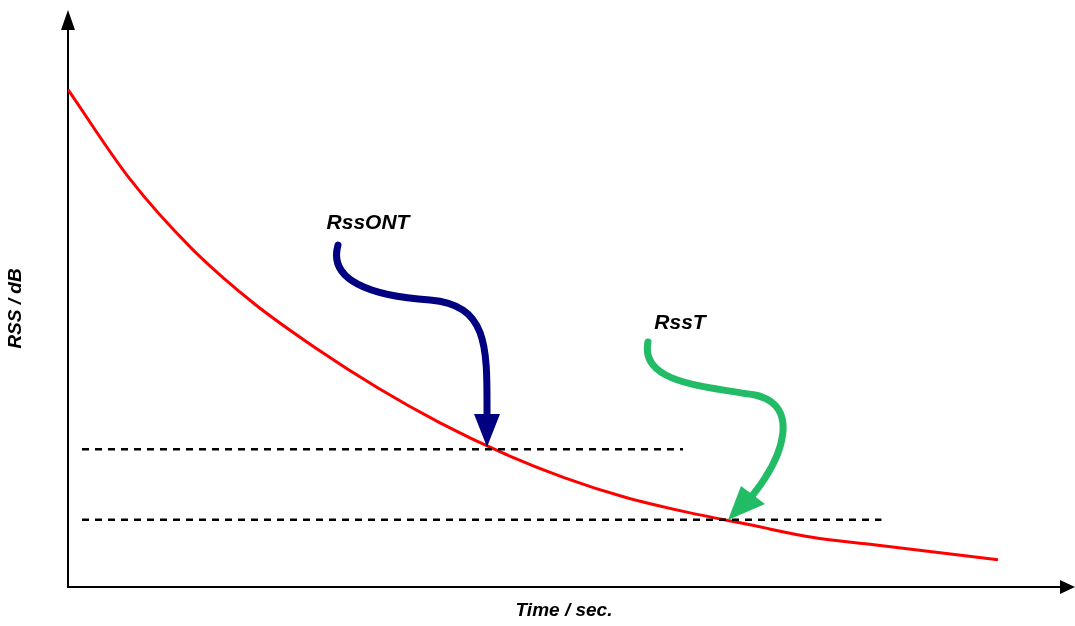  Describe the element at coordinates (564, 609) in the screenshot. I see `x-axis-title: Time / sec.` at that location.